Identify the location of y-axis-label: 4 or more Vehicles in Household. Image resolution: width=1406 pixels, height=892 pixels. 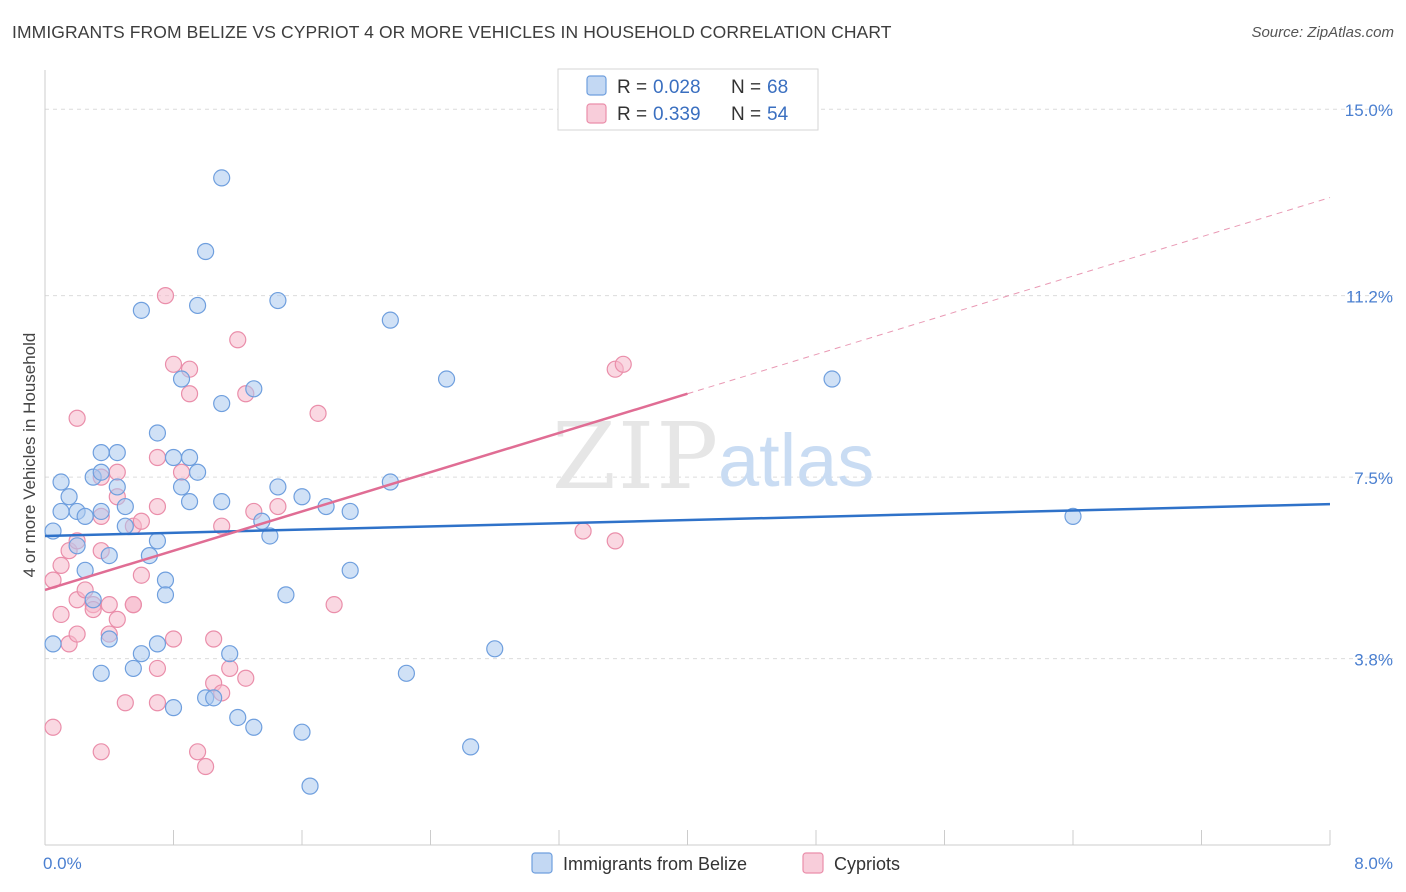
(29, 455).